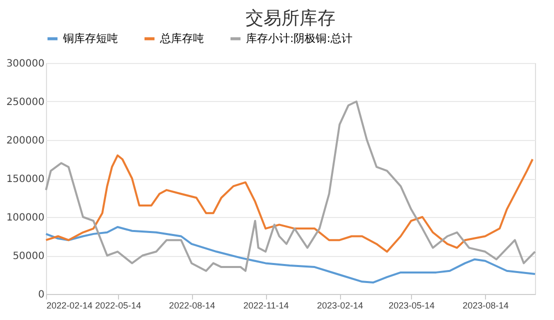 Image resolution: width=554 pixels, height=320 pixels. I want to click on y-tick-label: 300000, so click(25, 64).